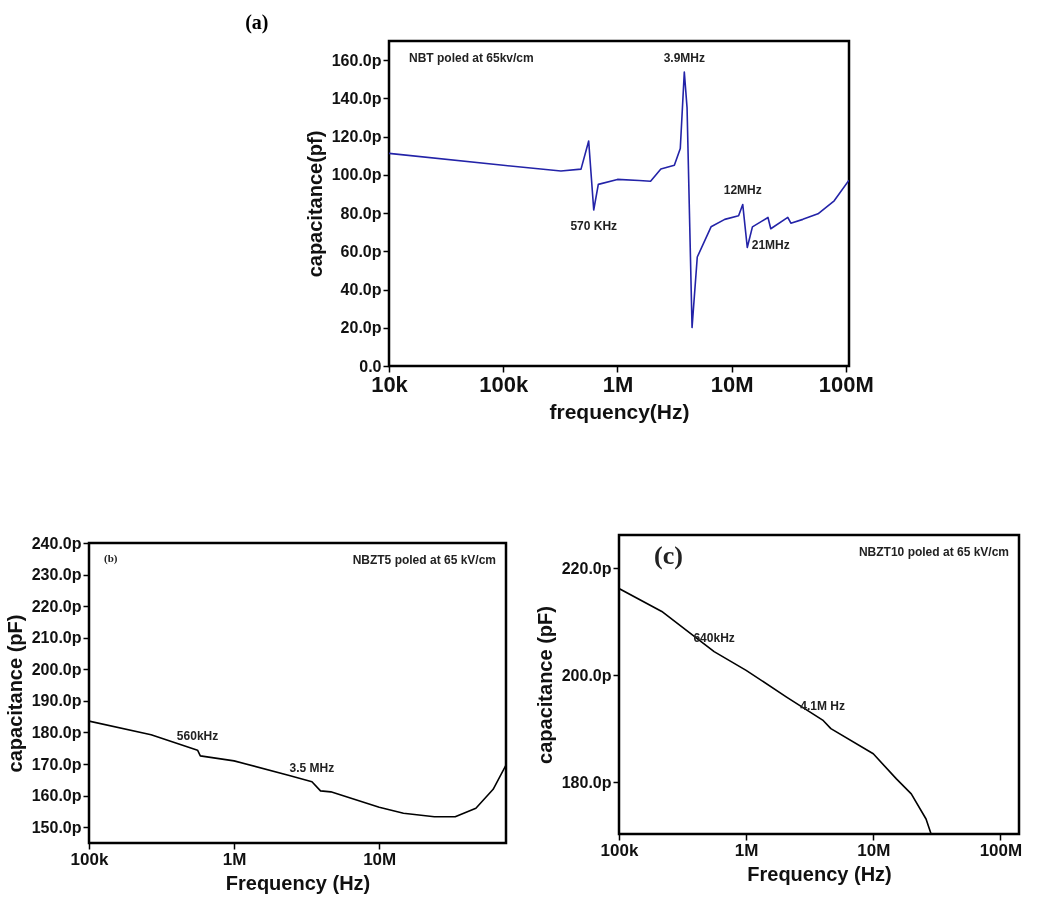  Describe the element at coordinates (257, 22) in the screenshot. I see `chart-title: (a)` at that location.